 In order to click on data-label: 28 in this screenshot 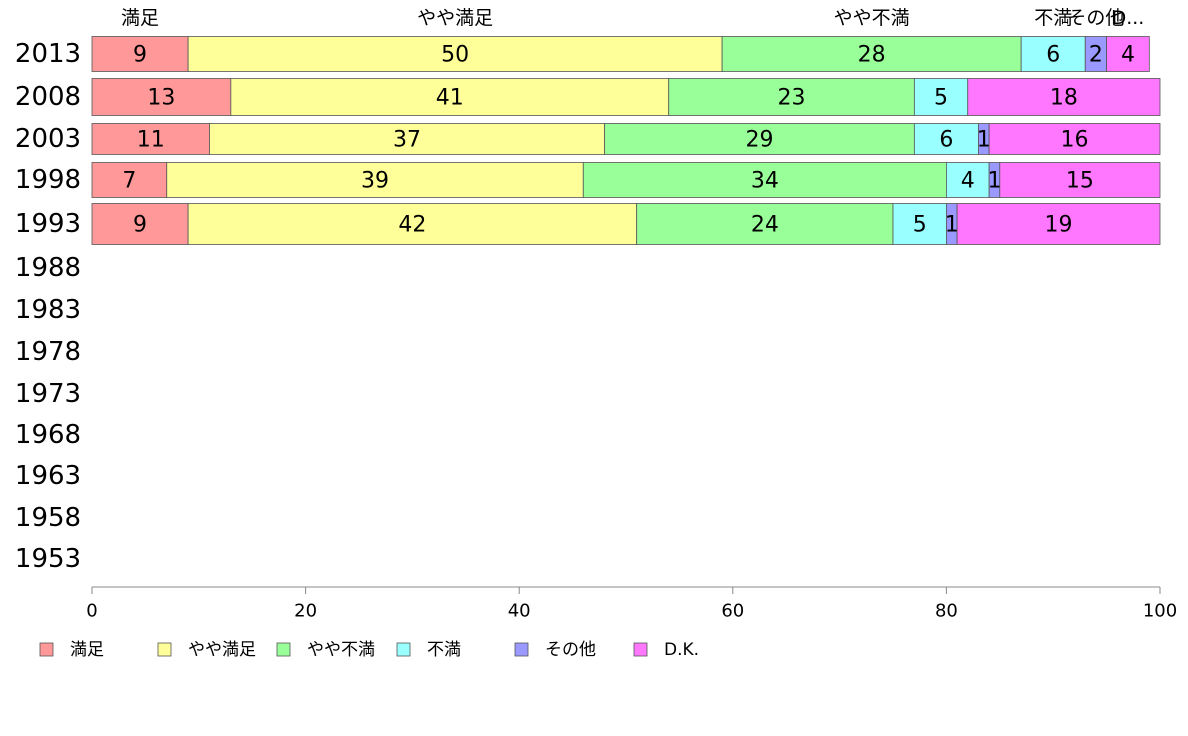, I will do `click(872, 55)`.